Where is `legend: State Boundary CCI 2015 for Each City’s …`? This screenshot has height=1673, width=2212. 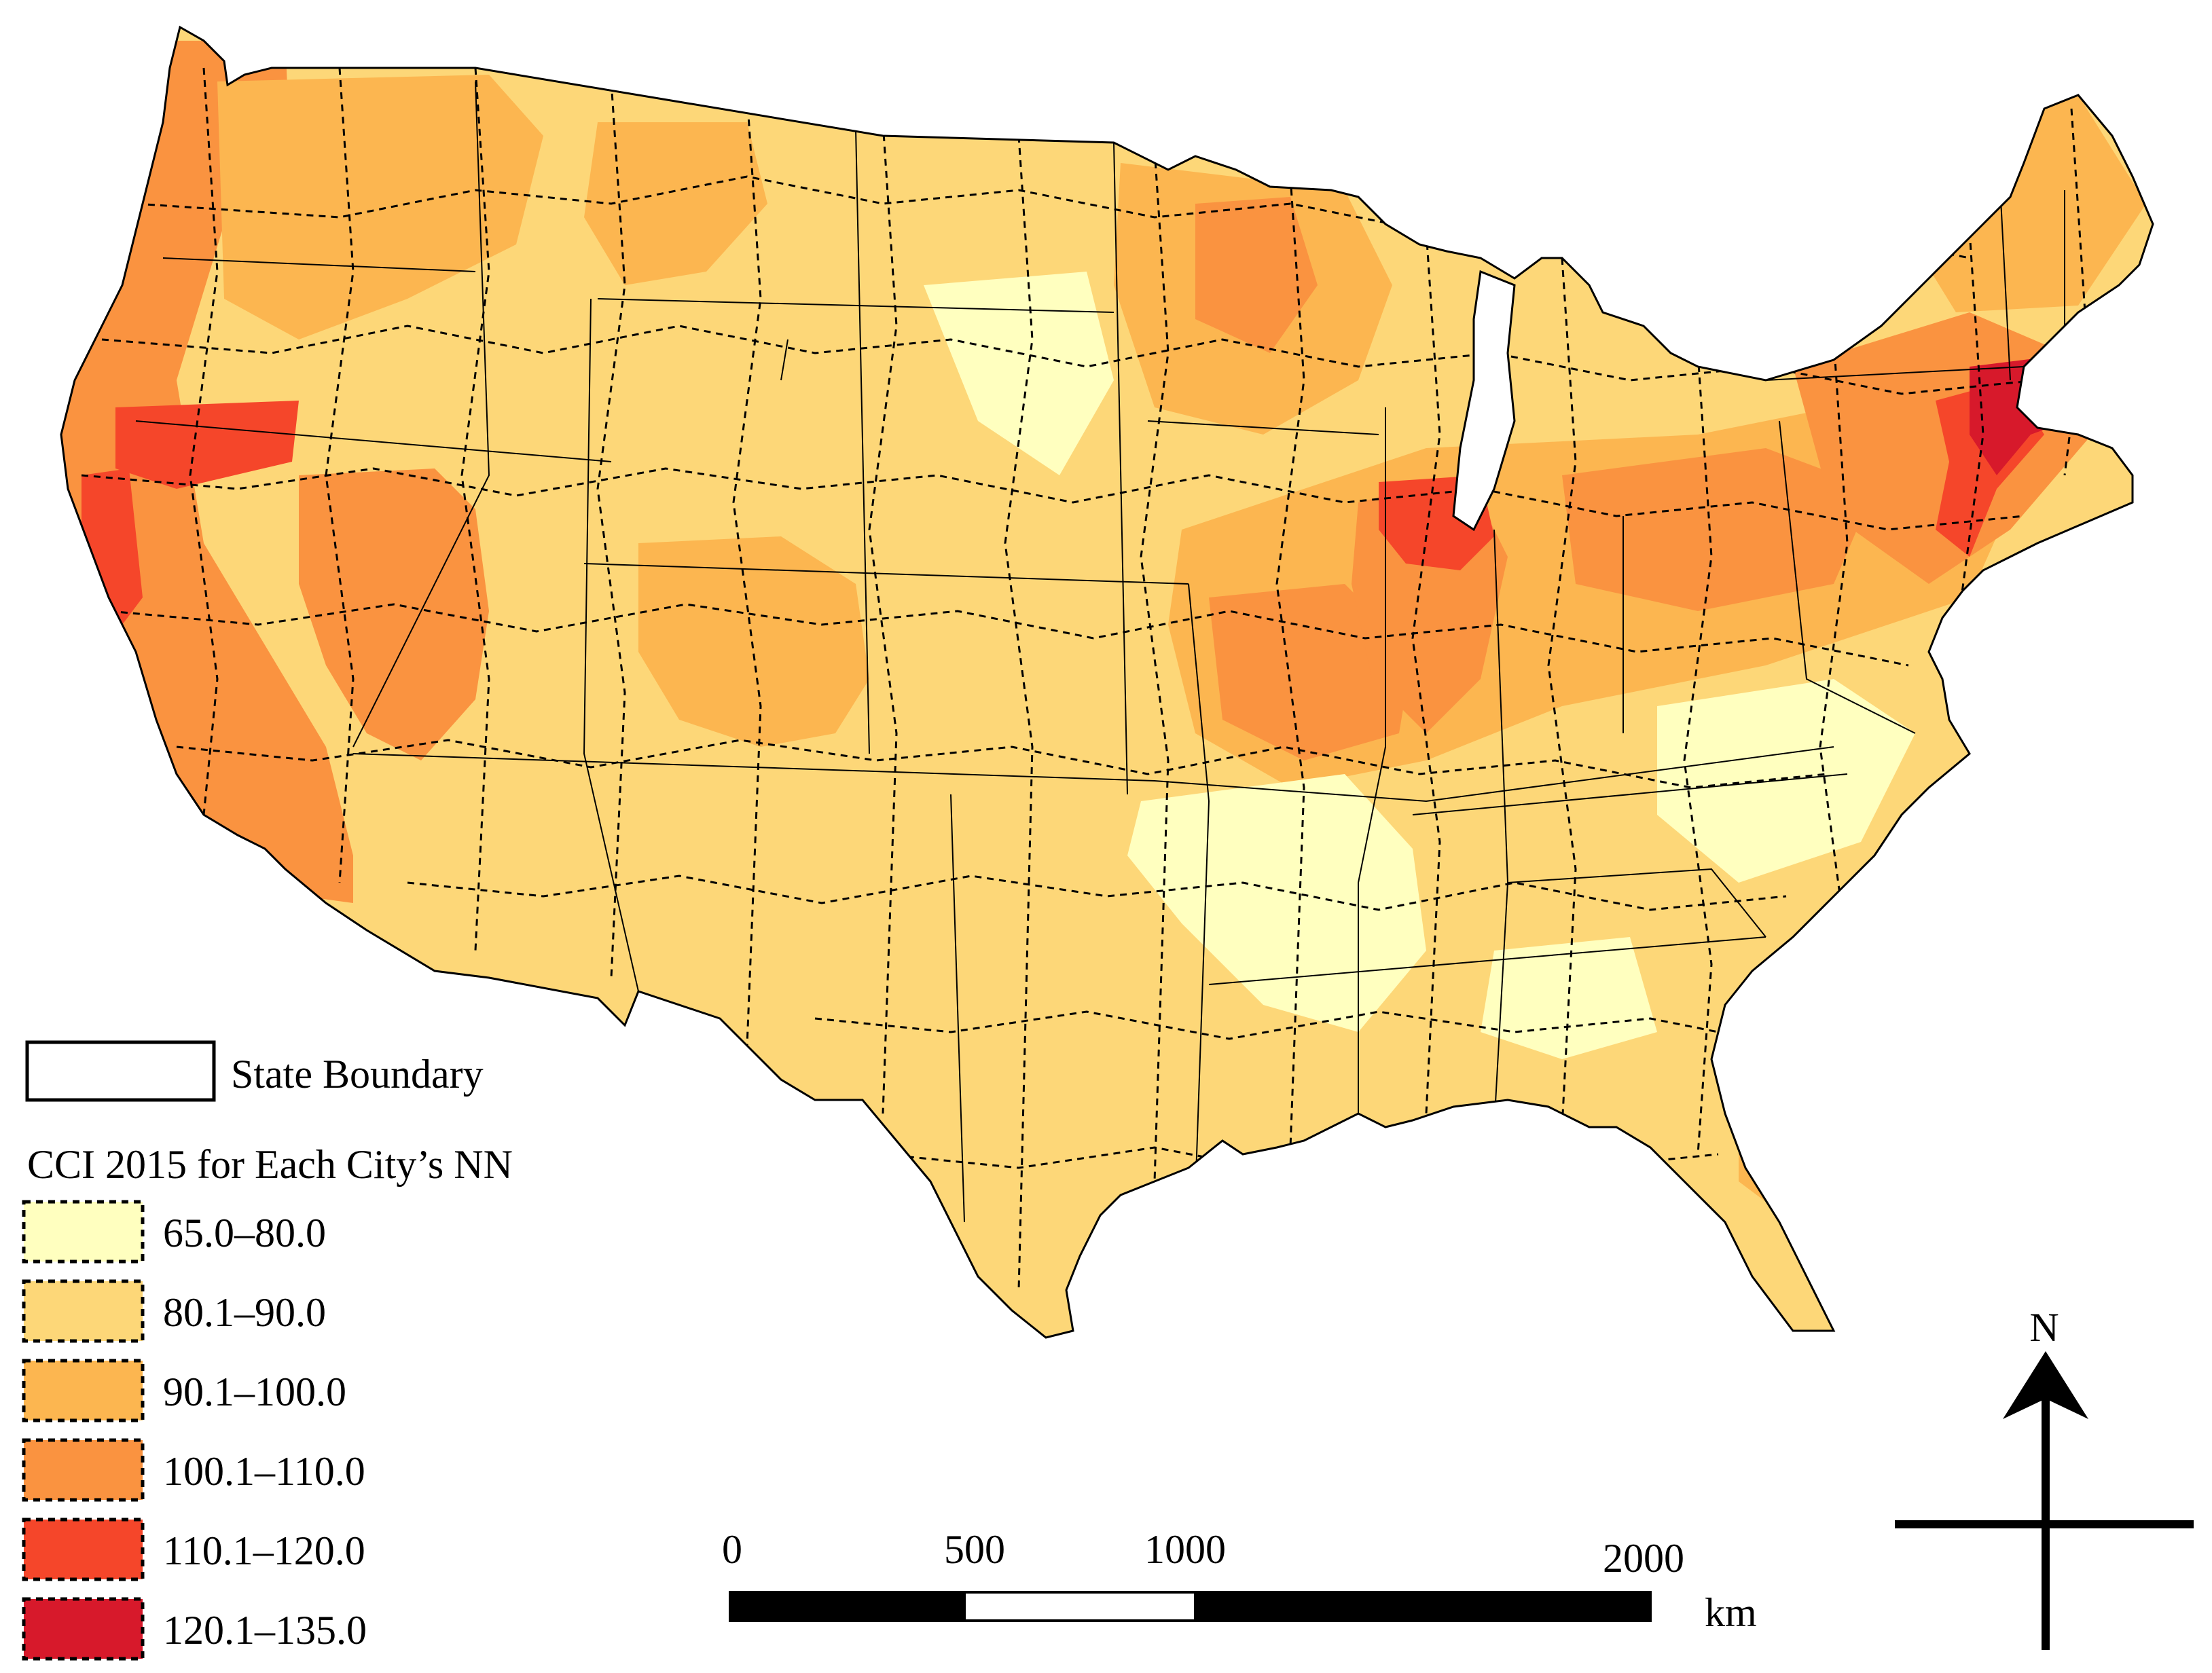
legend: State Boundary CCI 2015 for Each City’s … is located at coordinates (267, 1350).